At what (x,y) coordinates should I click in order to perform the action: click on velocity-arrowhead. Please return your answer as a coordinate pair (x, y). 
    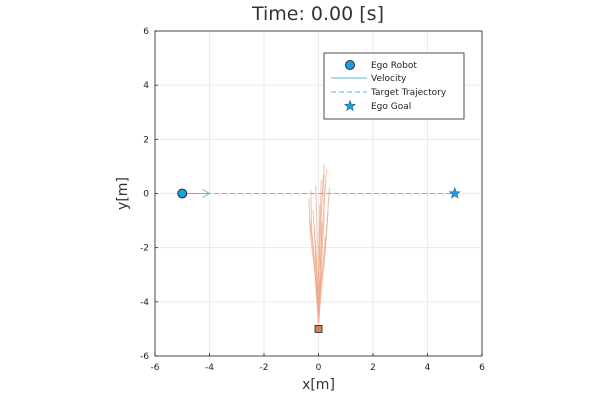
    Looking at the image, I should click on (206, 193).